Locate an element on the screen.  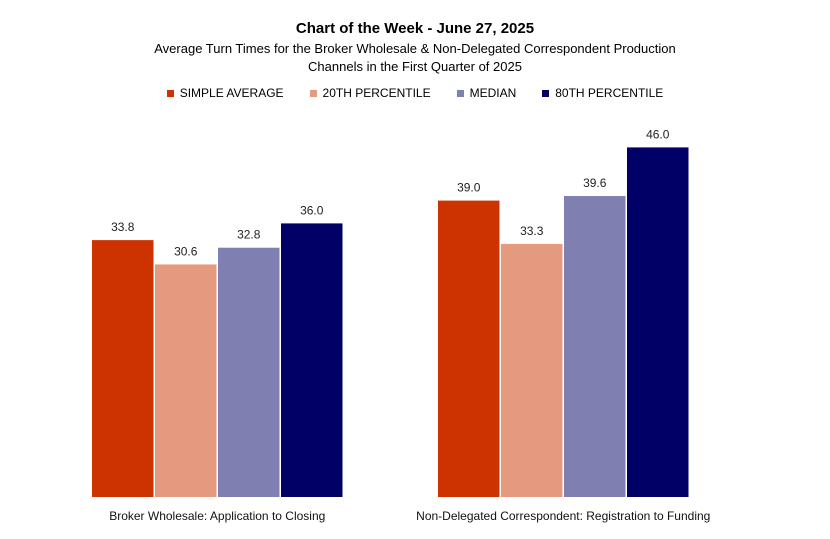
legend-item-80th-percentile: 80TH PERCENTILE is located at coordinates (602, 93).